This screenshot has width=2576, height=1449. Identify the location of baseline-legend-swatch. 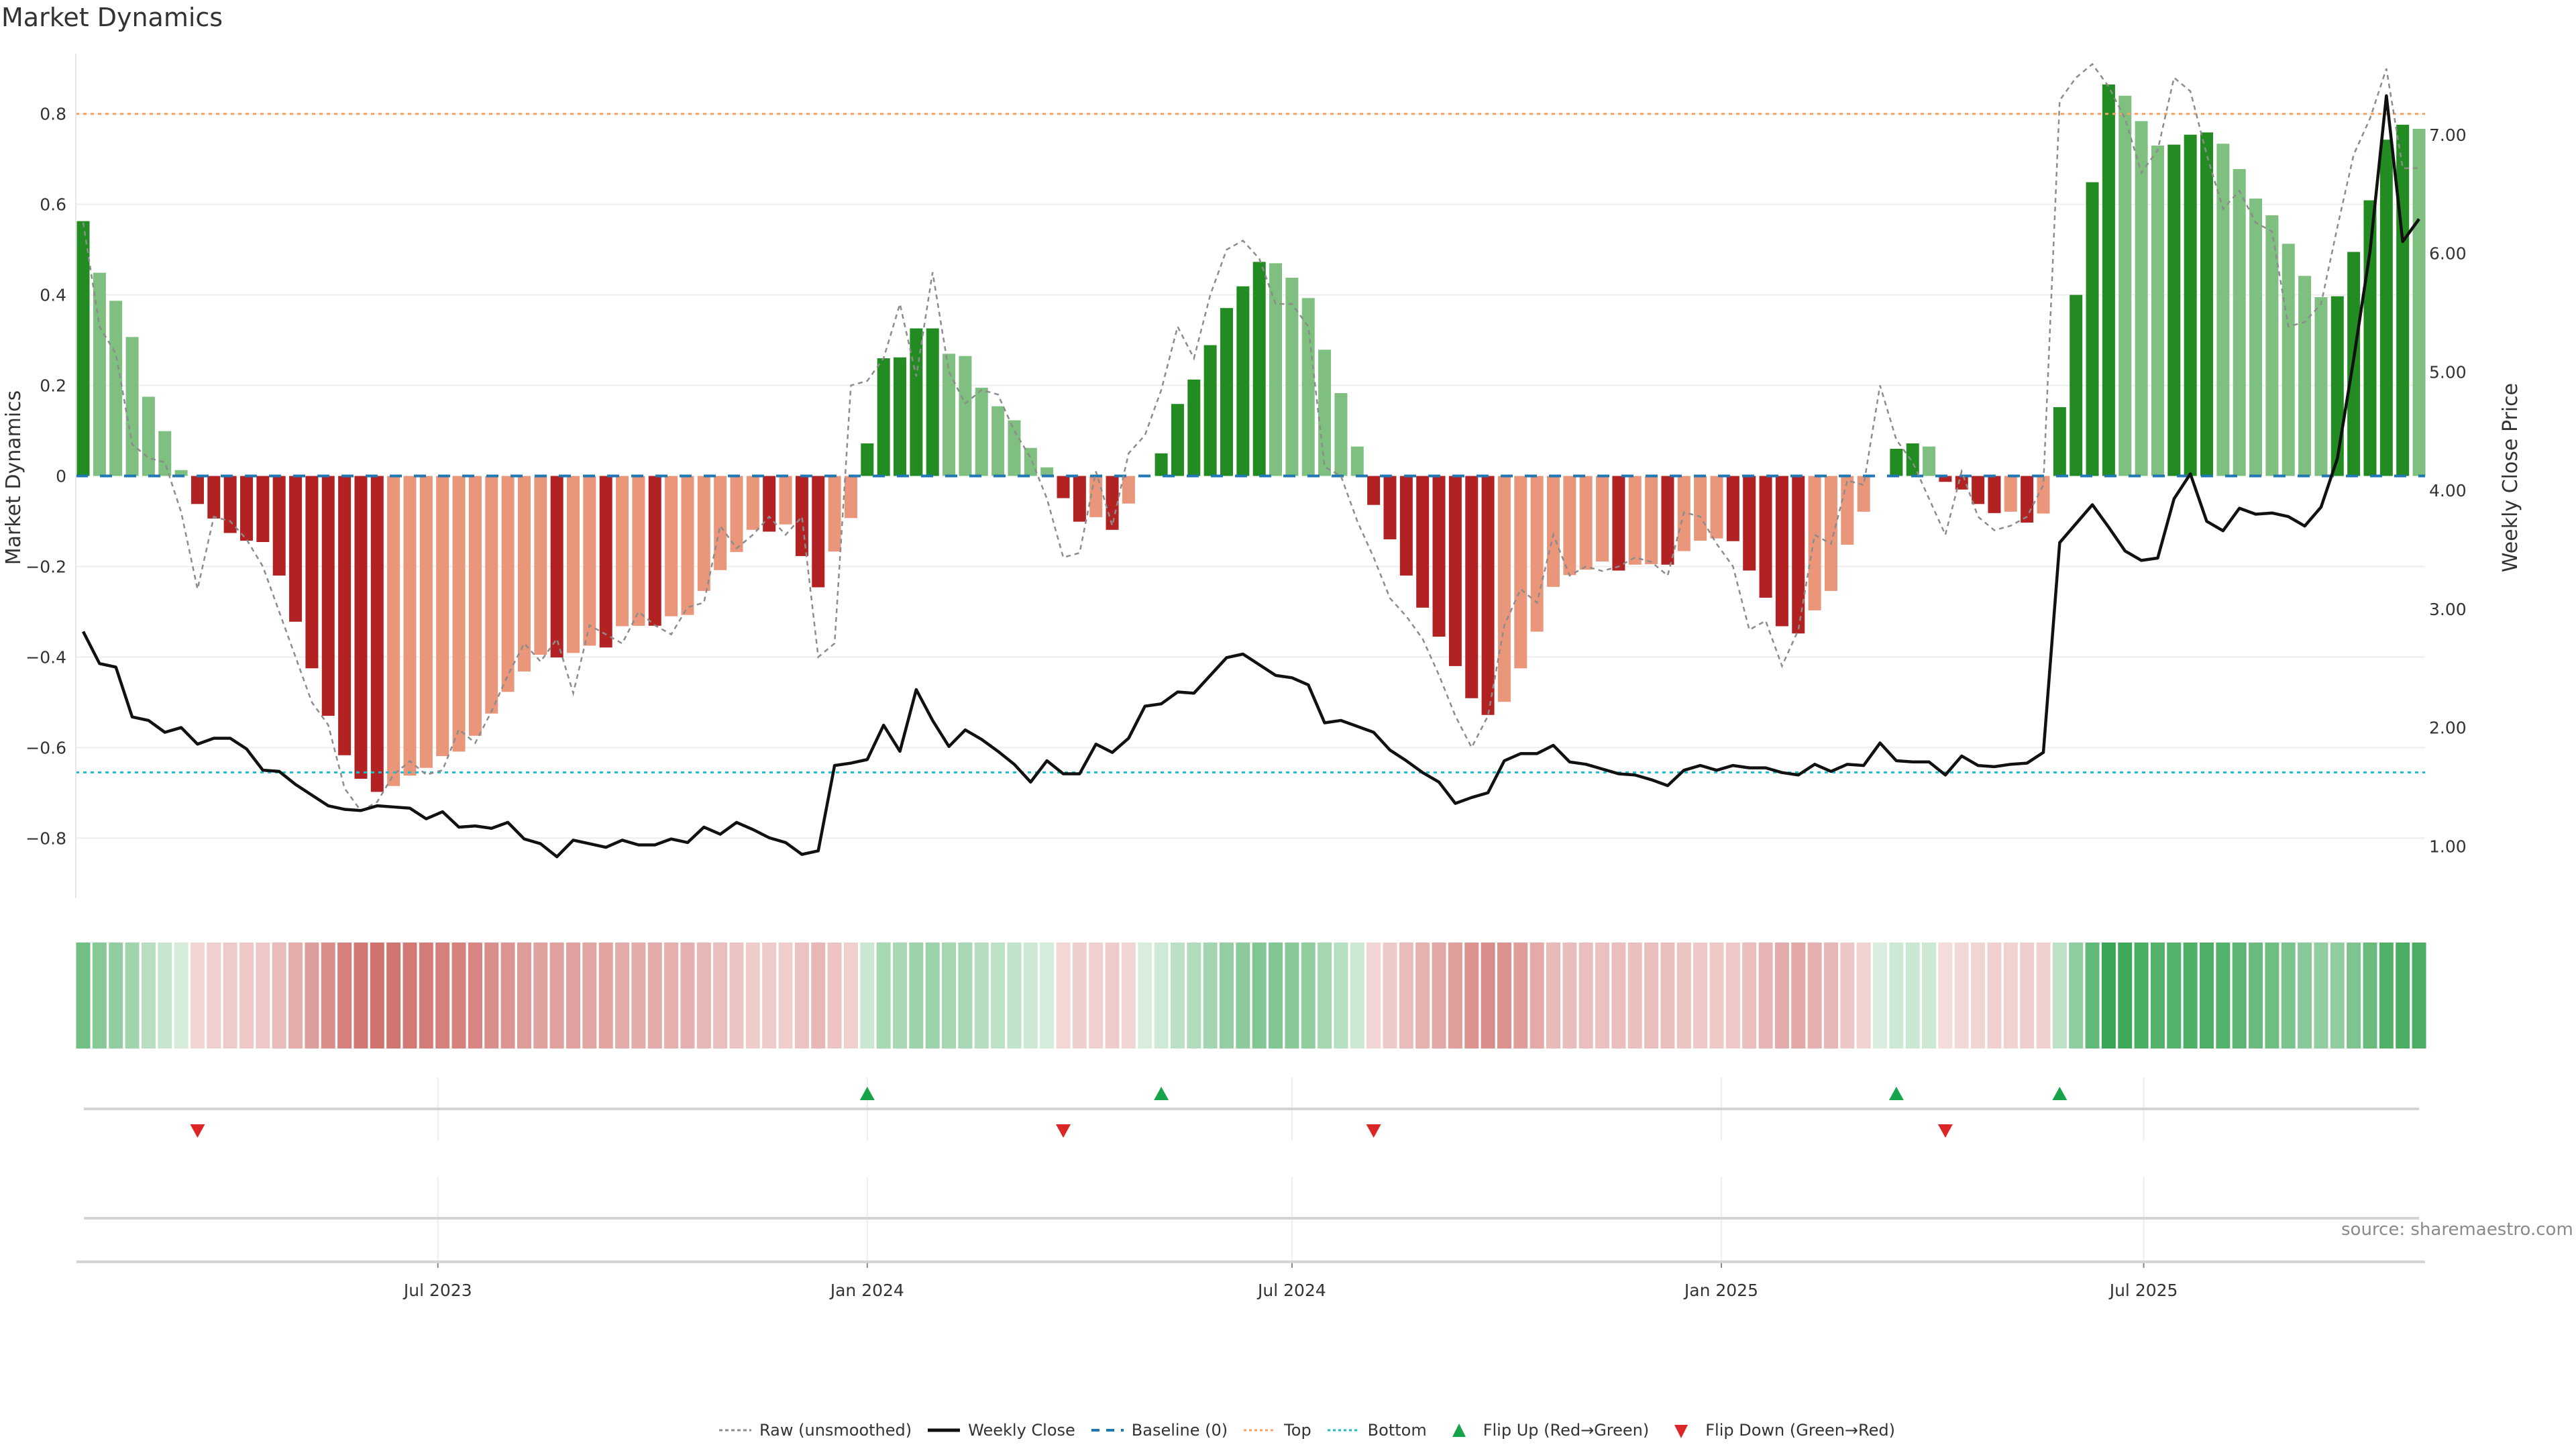
(1107, 1430).